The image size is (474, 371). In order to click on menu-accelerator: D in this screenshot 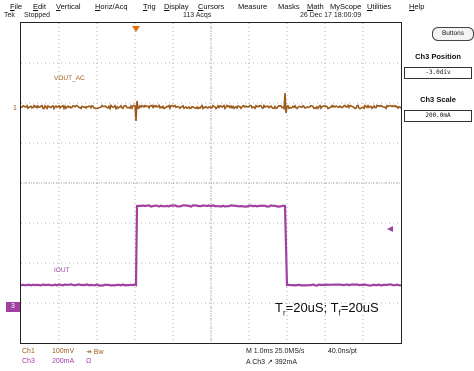, I will do `click(166, 6)`.